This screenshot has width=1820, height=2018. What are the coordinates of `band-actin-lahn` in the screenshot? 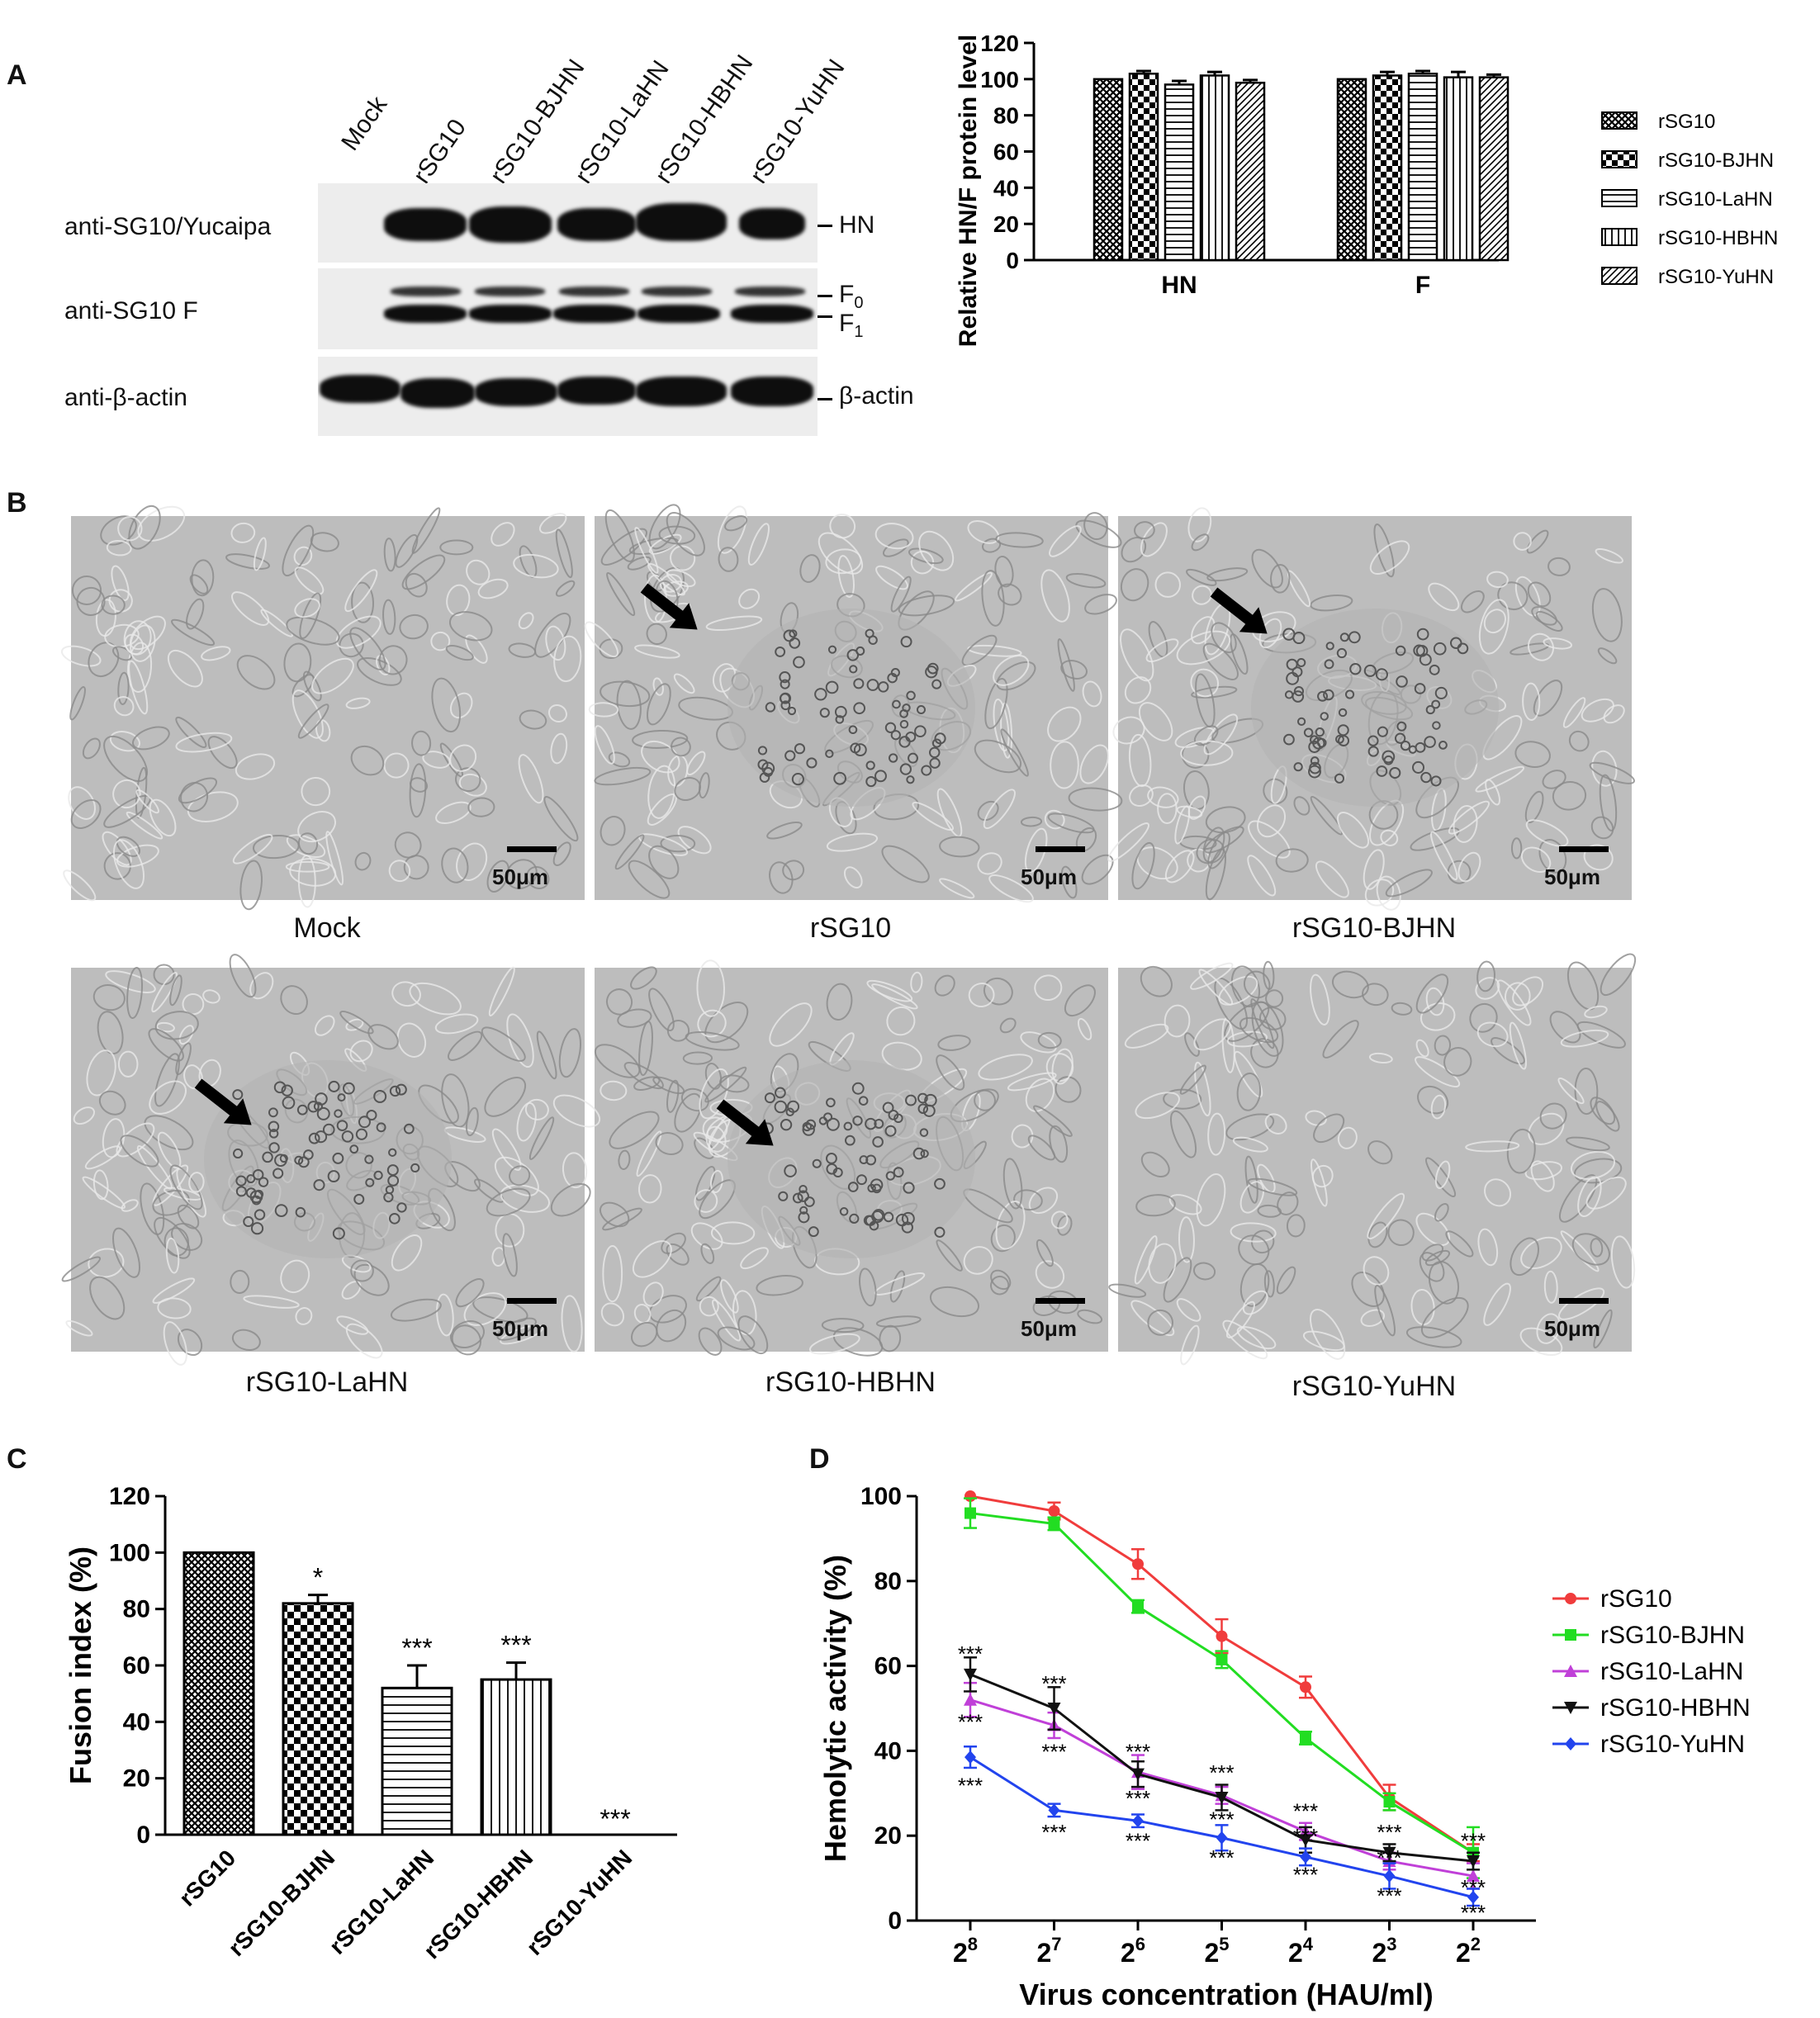 It's located at (596, 391).